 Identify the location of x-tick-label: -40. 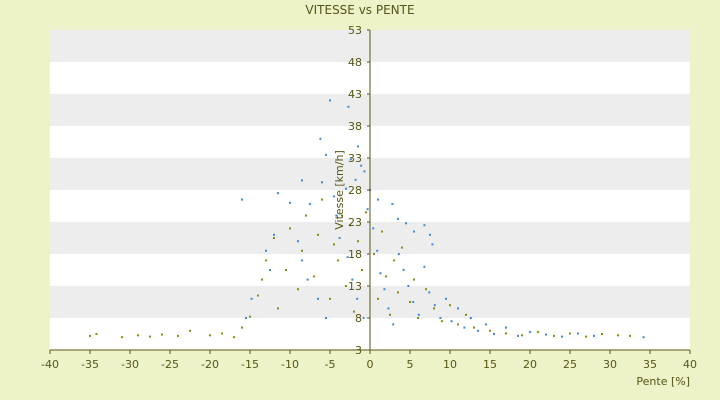
(50, 364).